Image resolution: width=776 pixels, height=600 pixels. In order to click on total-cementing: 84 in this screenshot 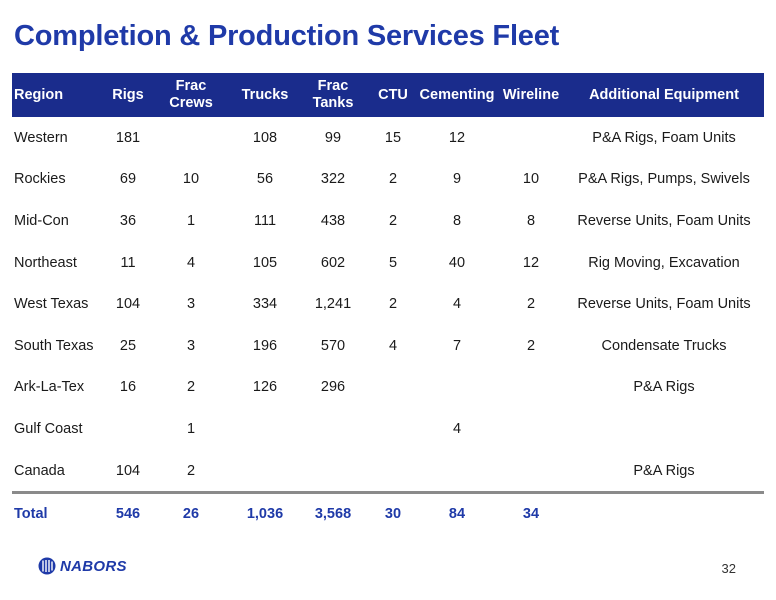, I will do `click(457, 514)`.